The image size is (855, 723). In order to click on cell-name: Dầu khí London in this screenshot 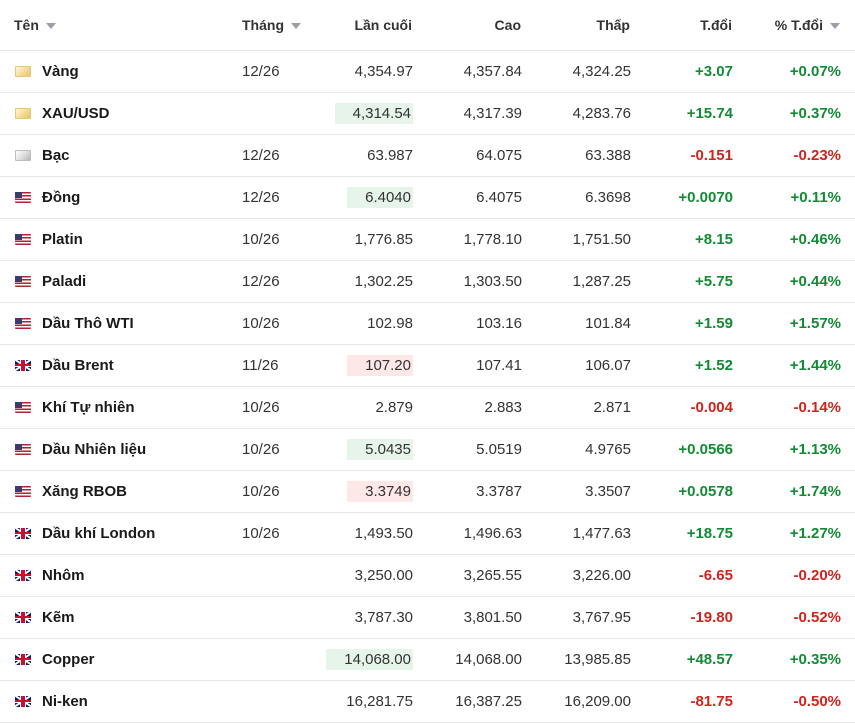, I will do `click(114, 533)`.